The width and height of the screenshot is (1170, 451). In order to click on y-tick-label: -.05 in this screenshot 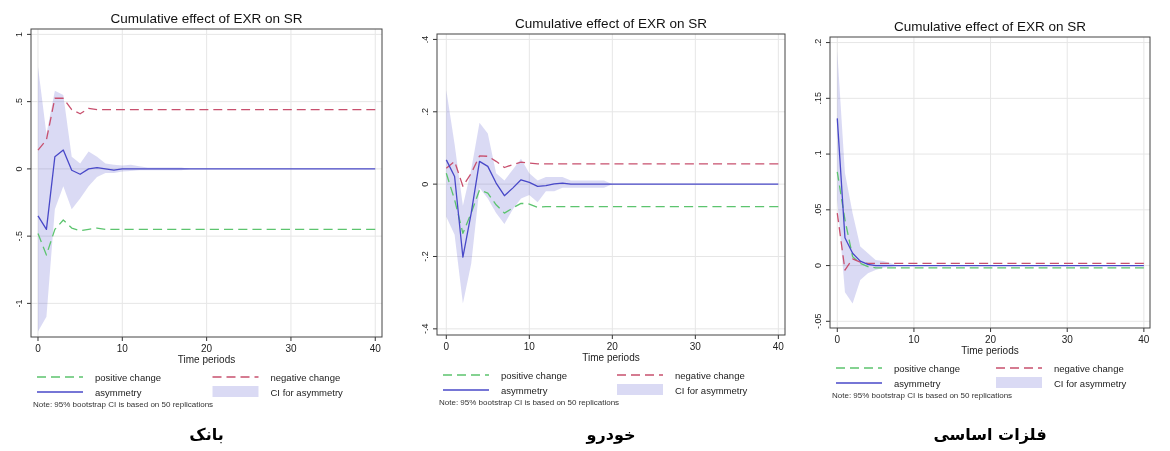, I will do `click(818, 321)`.